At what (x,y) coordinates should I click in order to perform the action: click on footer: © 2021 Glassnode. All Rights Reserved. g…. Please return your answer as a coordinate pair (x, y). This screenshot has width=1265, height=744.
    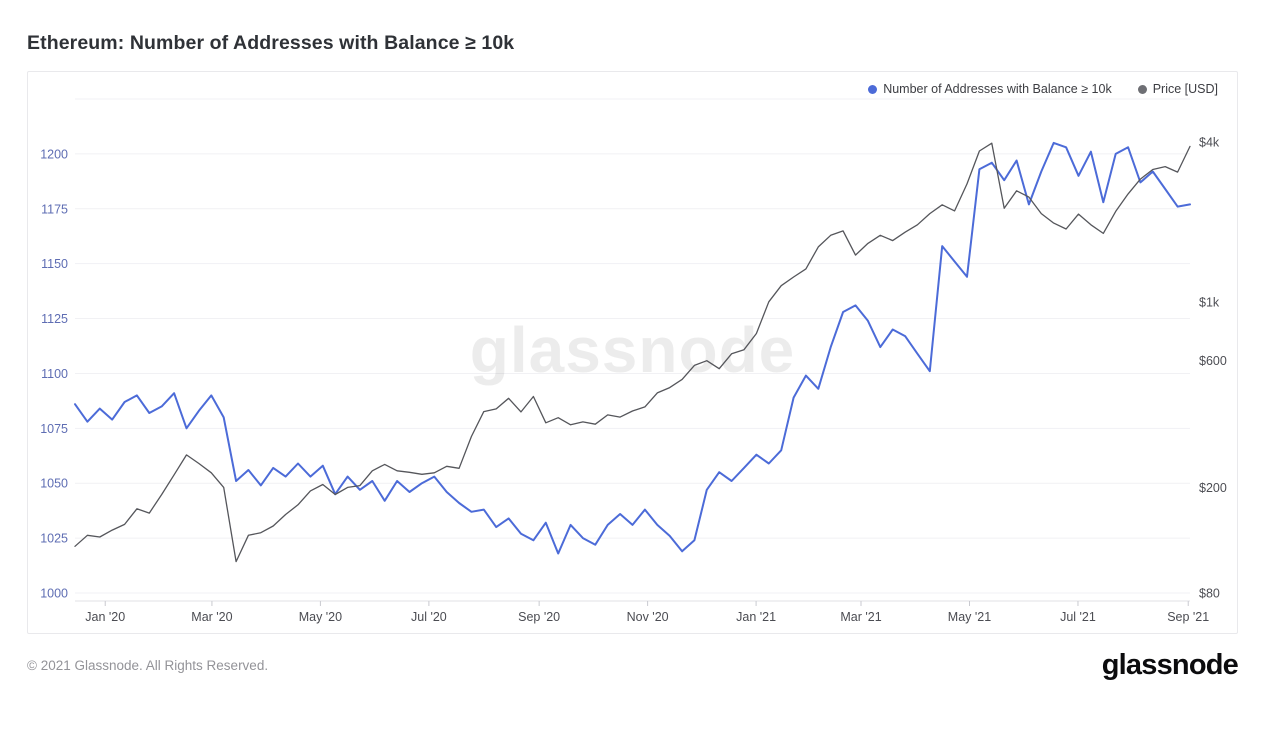
    Looking at the image, I should click on (633, 665).